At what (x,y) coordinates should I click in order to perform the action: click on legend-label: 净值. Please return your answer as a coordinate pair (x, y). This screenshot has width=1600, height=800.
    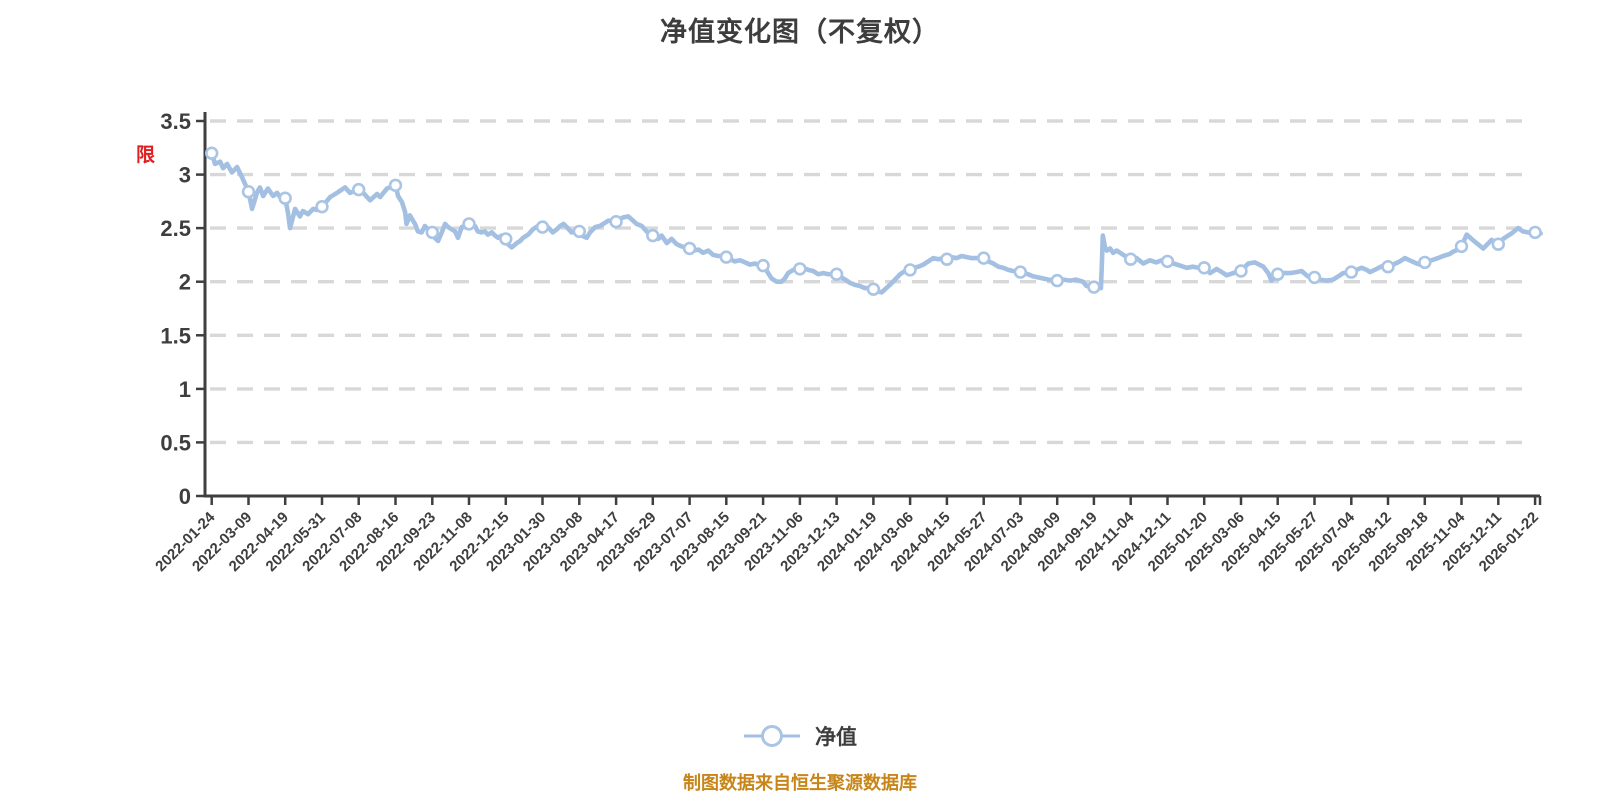
    Looking at the image, I should click on (836, 737).